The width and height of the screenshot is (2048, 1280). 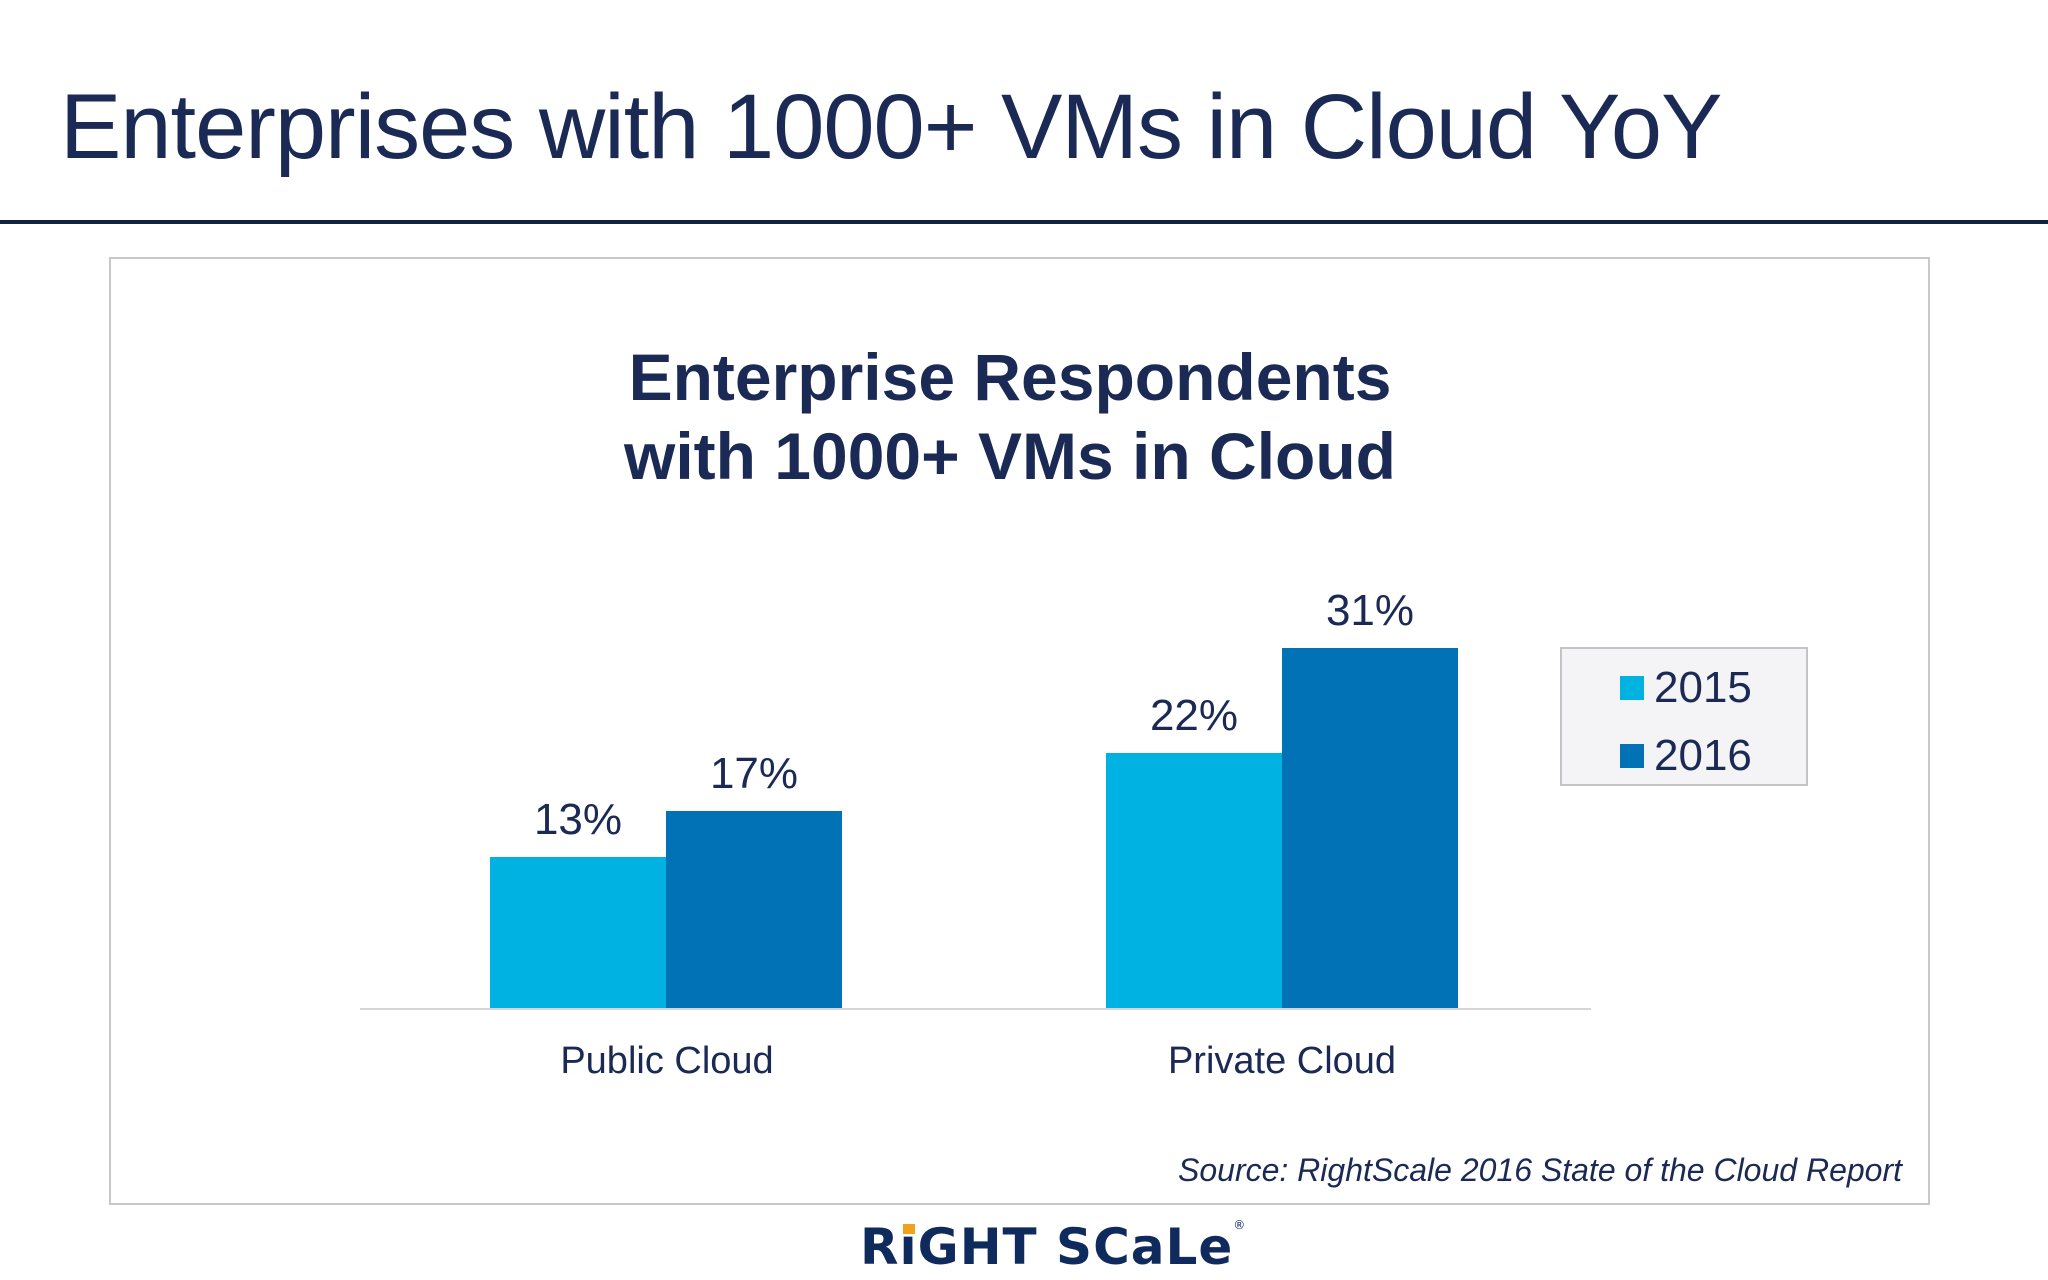 I want to click on bar-private-cloud-2015, so click(x=1194, y=880).